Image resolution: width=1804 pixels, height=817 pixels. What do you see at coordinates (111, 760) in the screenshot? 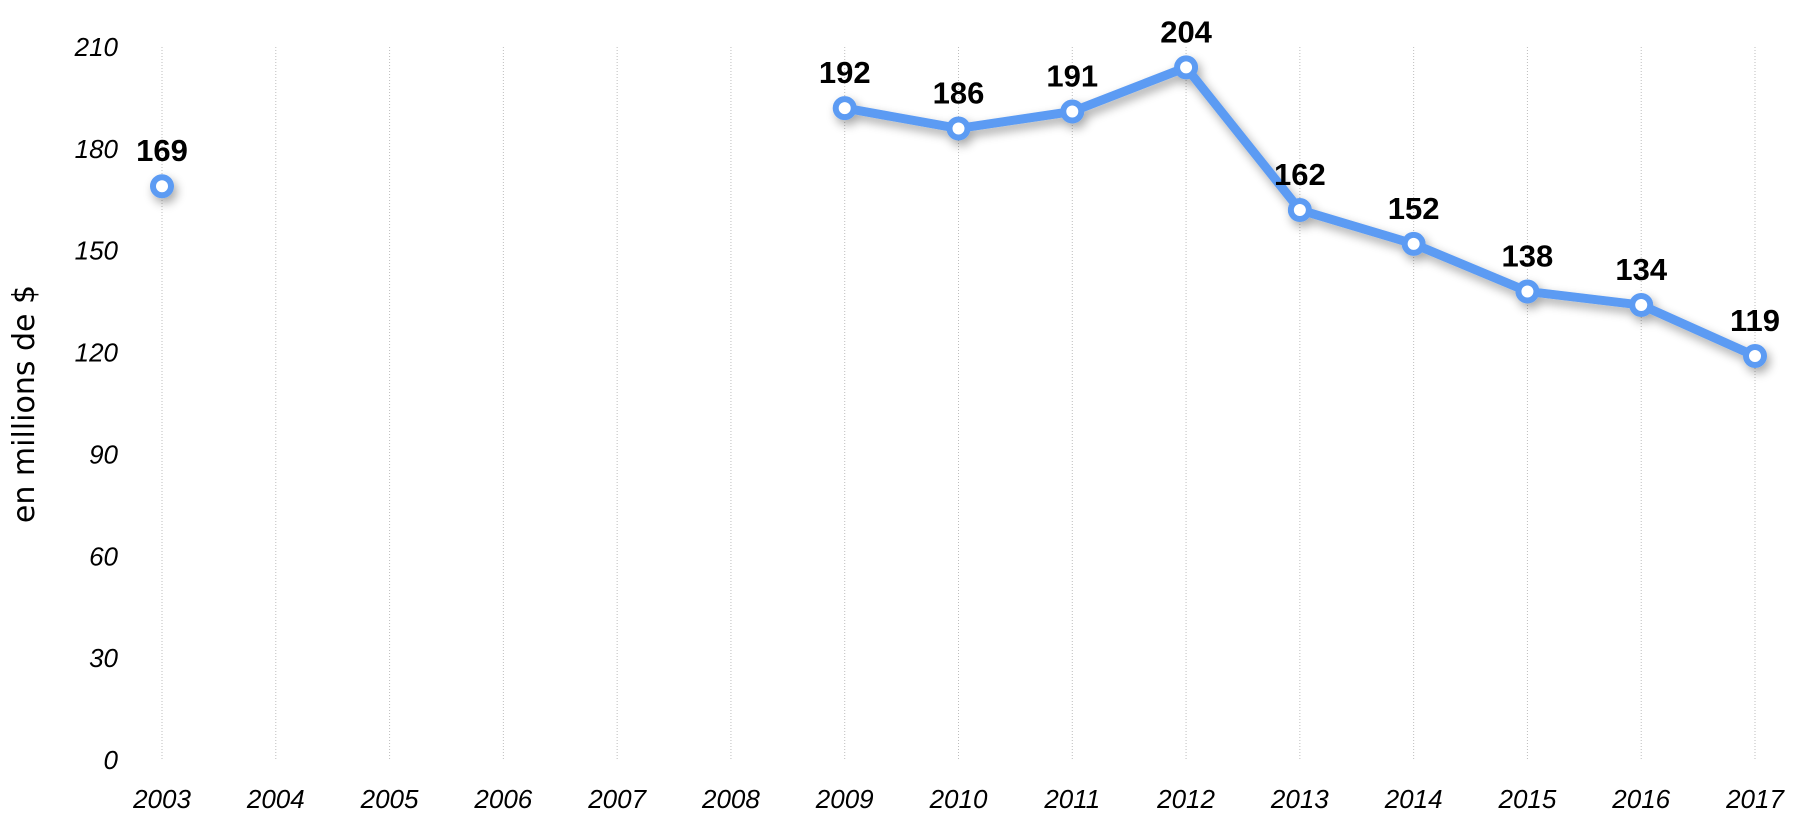
I see `y-tick-label: 0` at bounding box center [111, 760].